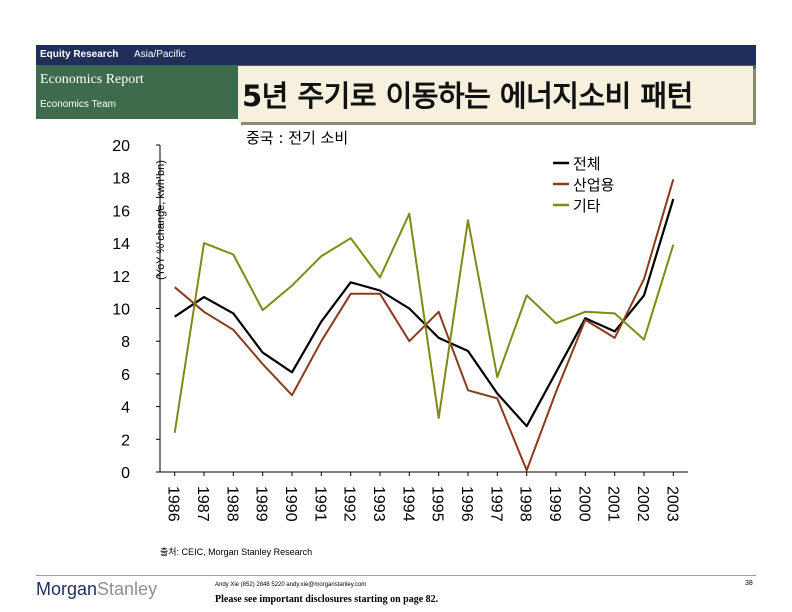  Describe the element at coordinates (125, 408) in the screenshot. I see `y-tick-label: 4` at that location.